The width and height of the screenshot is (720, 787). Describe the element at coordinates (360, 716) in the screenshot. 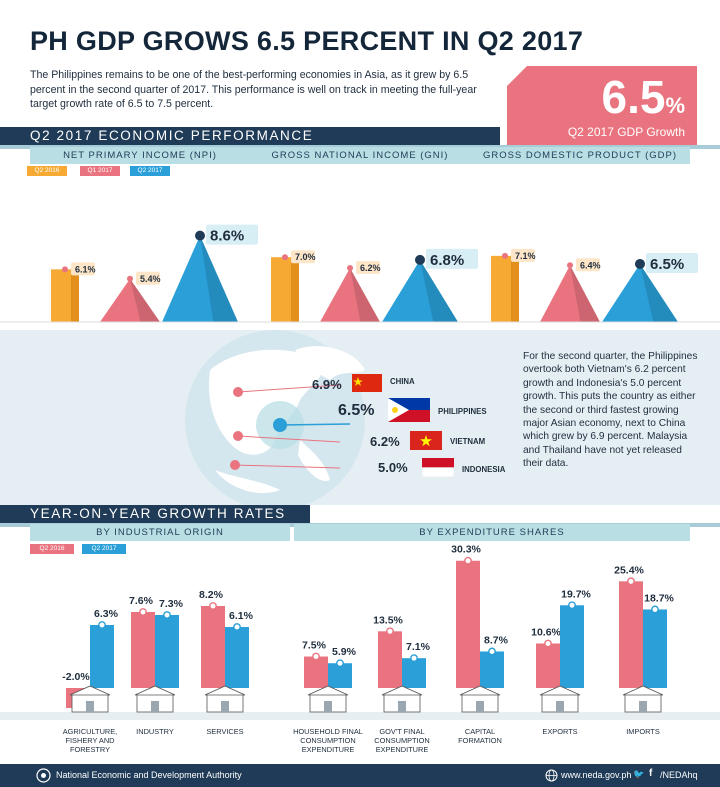

I see `yoy-ground` at that location.